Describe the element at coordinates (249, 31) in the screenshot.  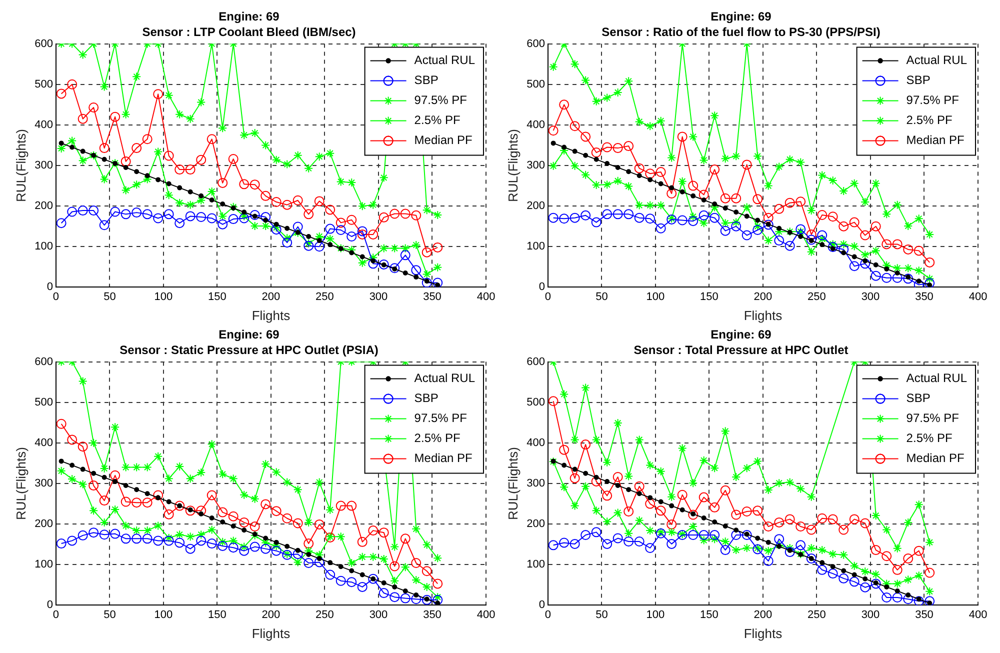
I see `chart-subtitle: Sensor : LTP Coolant Bleed (IBM/sec)` at that location.